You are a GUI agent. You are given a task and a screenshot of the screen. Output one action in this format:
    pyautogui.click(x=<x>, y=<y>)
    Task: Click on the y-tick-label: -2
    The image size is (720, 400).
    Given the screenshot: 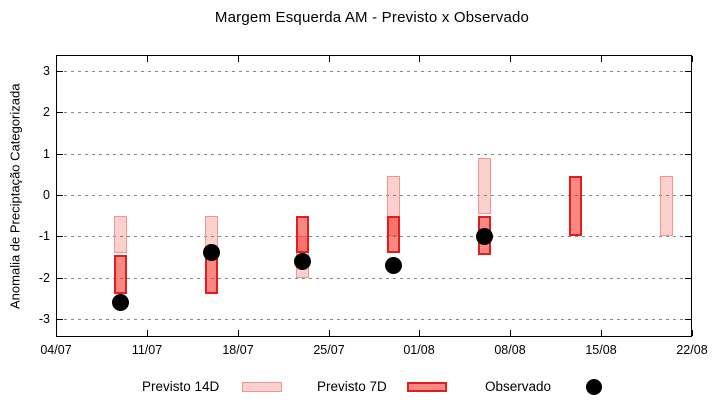 What is the action you would take?
    pyautogui.click(x=44, y=277)
    